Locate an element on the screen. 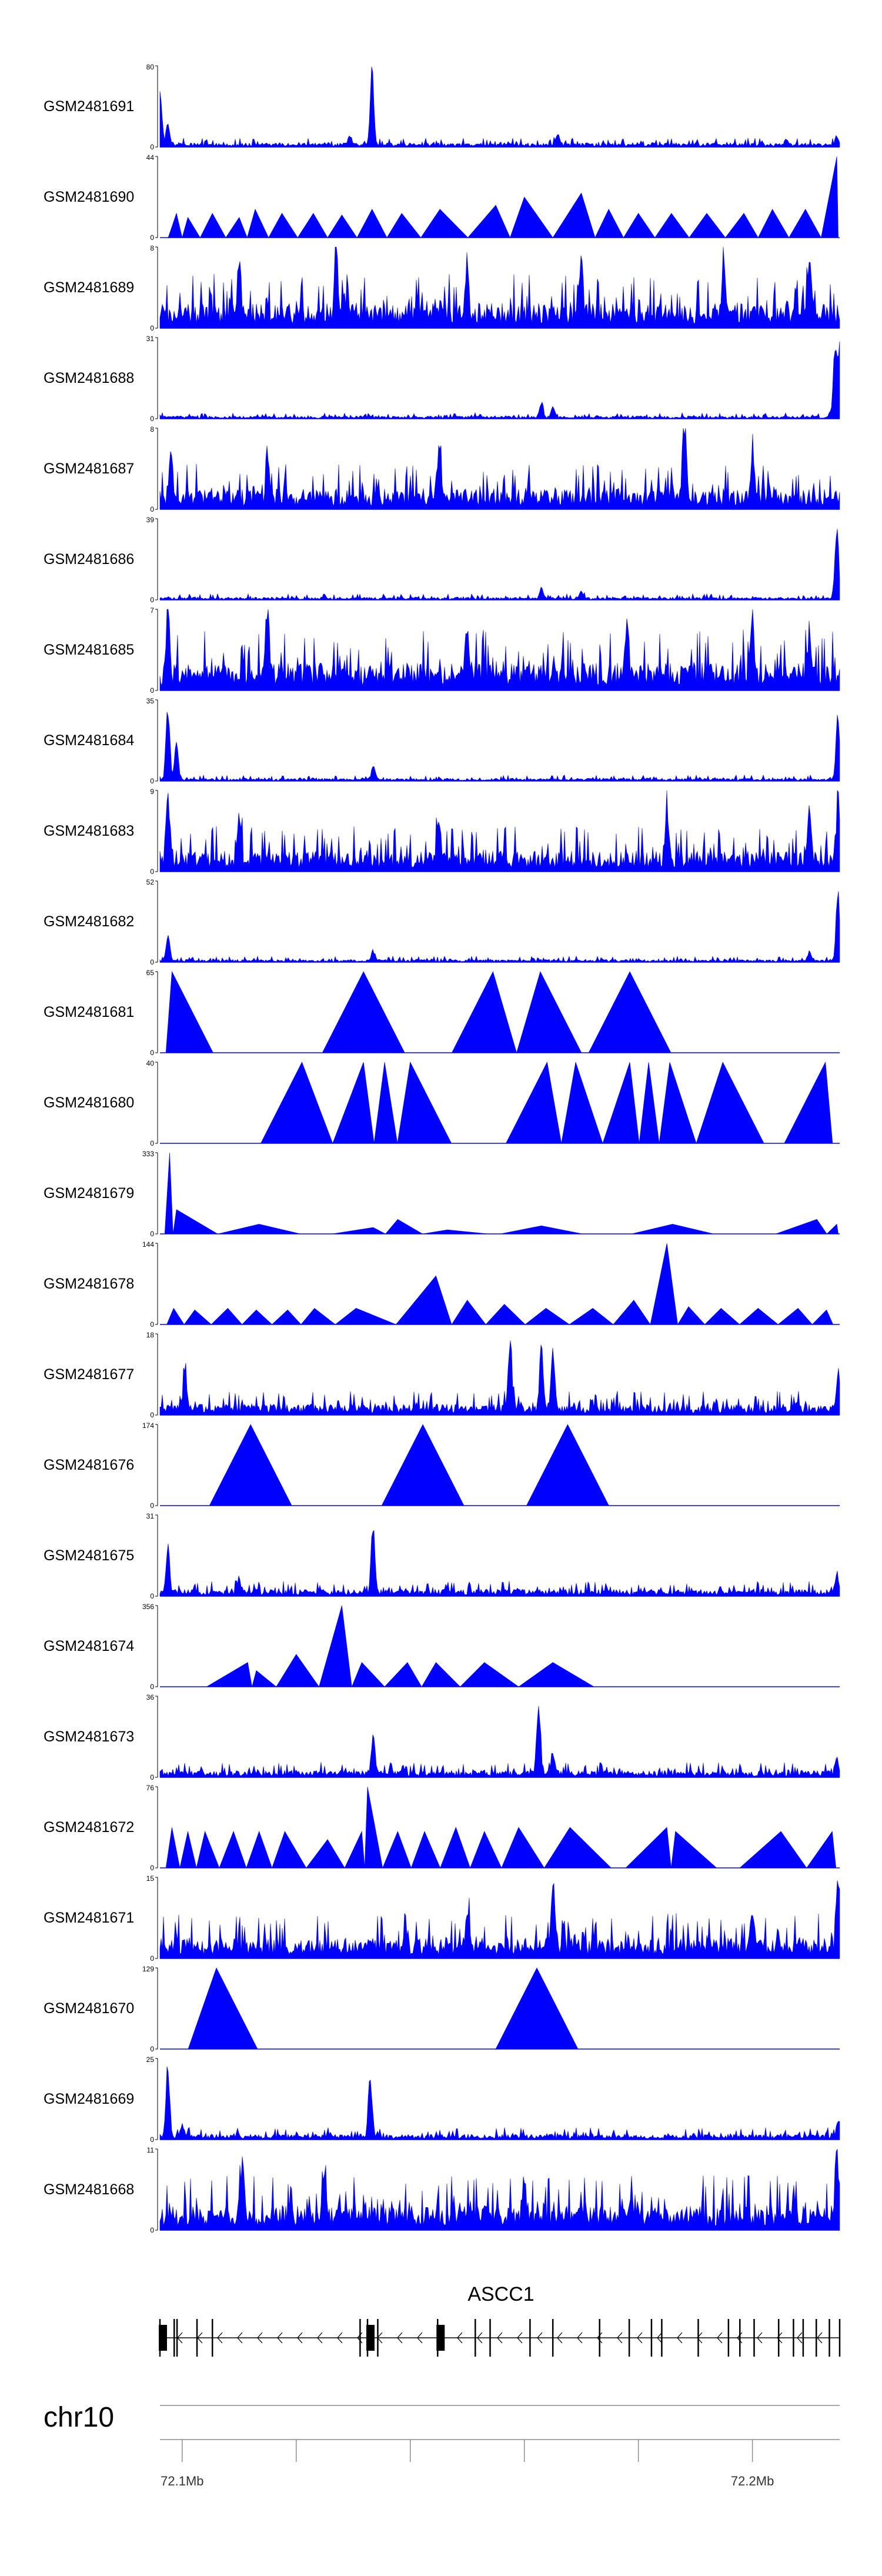  track-GSM2481670: GSM2481670 129 0 is located at coordinates (442, 2009).